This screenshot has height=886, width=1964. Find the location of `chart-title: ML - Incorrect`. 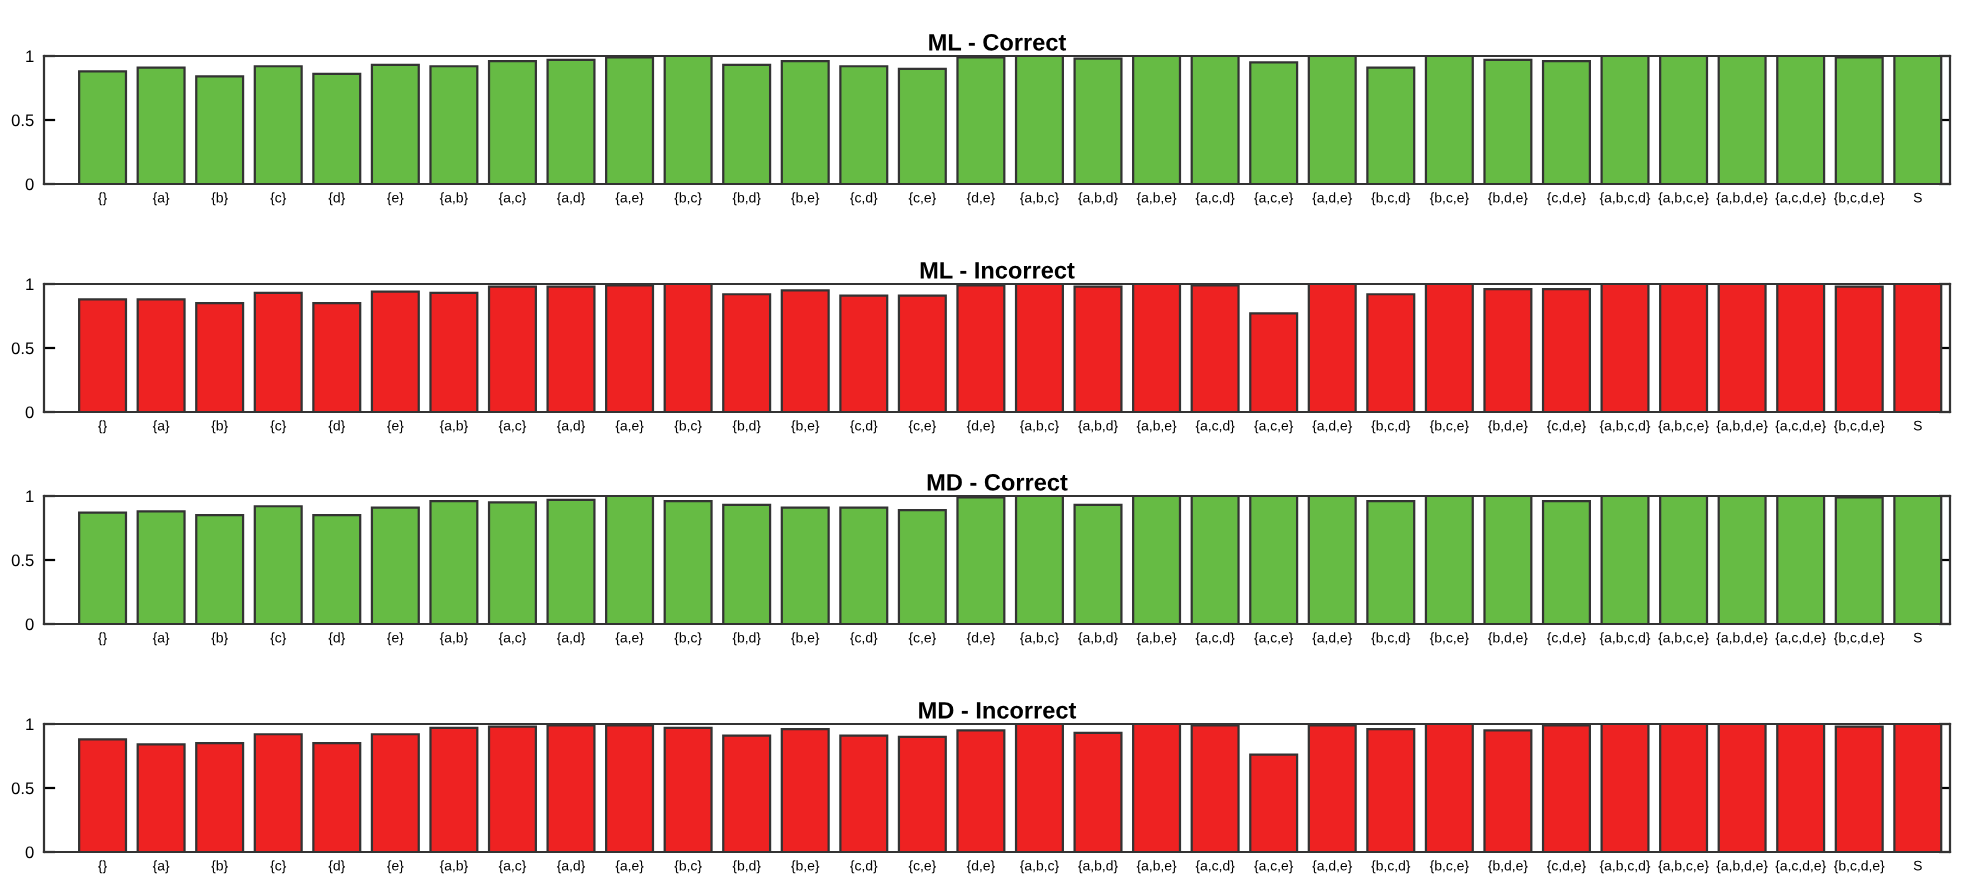

chart-title: ML - Incorrect is located at coordinates (997, 270).